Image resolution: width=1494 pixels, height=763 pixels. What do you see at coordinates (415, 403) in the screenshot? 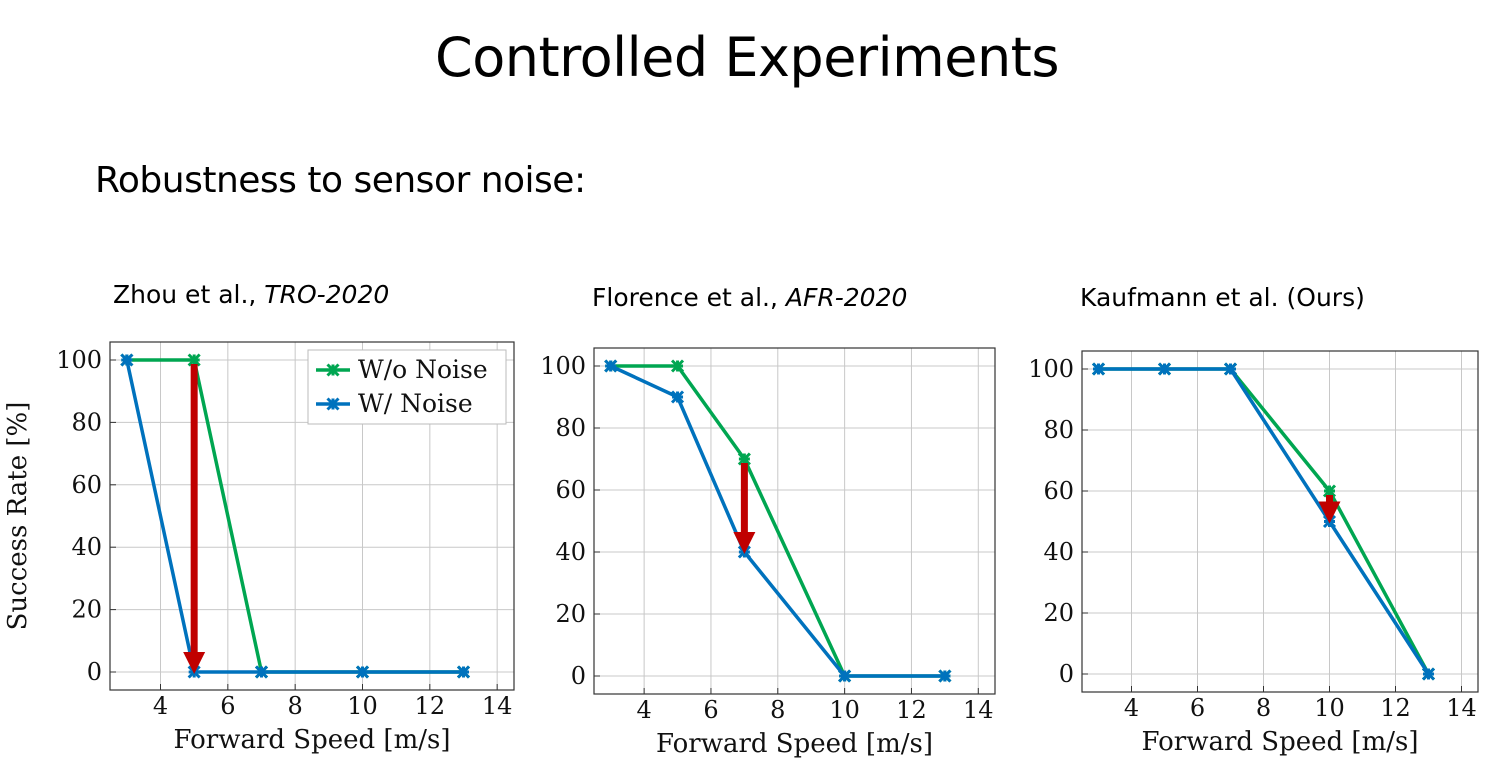
I see `legend-label: W/ Noise` at bounding box center [415, 403].